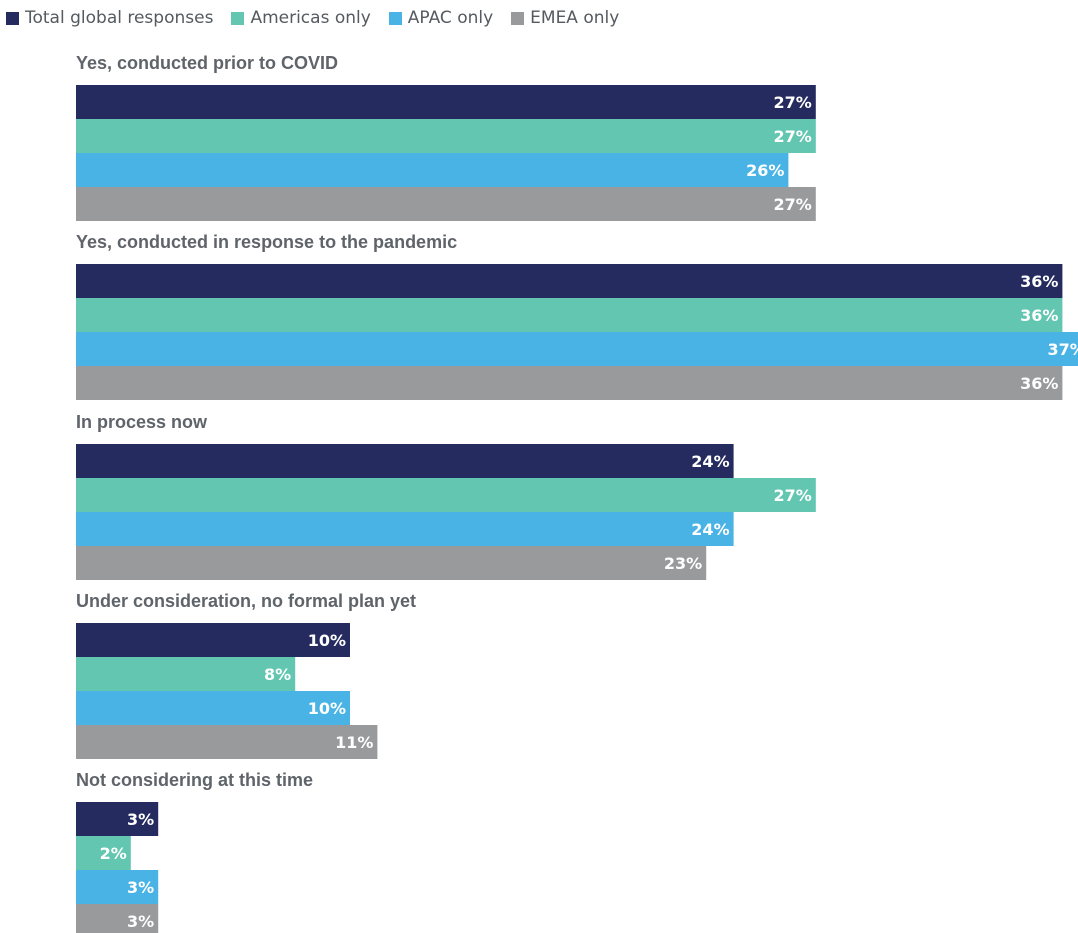 The width and height of the screenshot is (1078, 933). I want to click on legend-swatch-apac, so click(395, 18).